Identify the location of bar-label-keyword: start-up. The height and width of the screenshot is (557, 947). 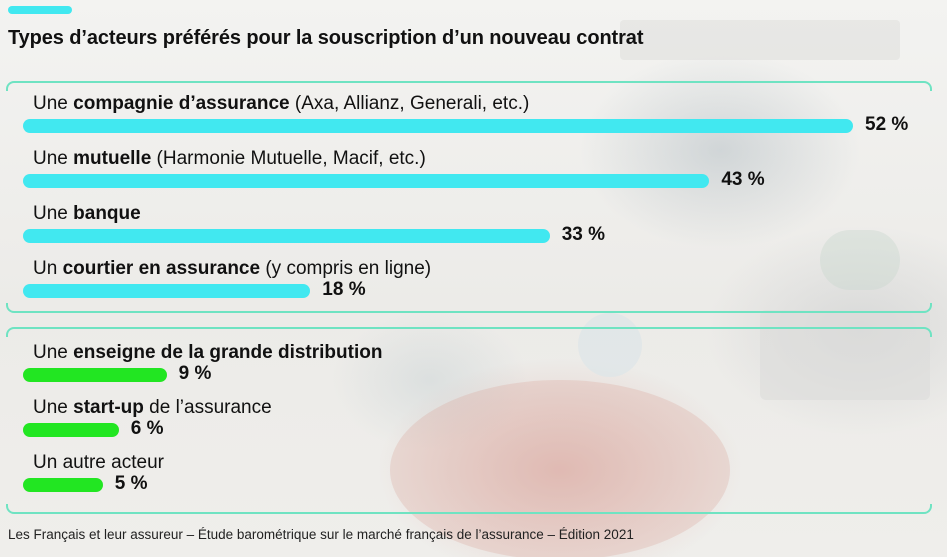
(108, 407).